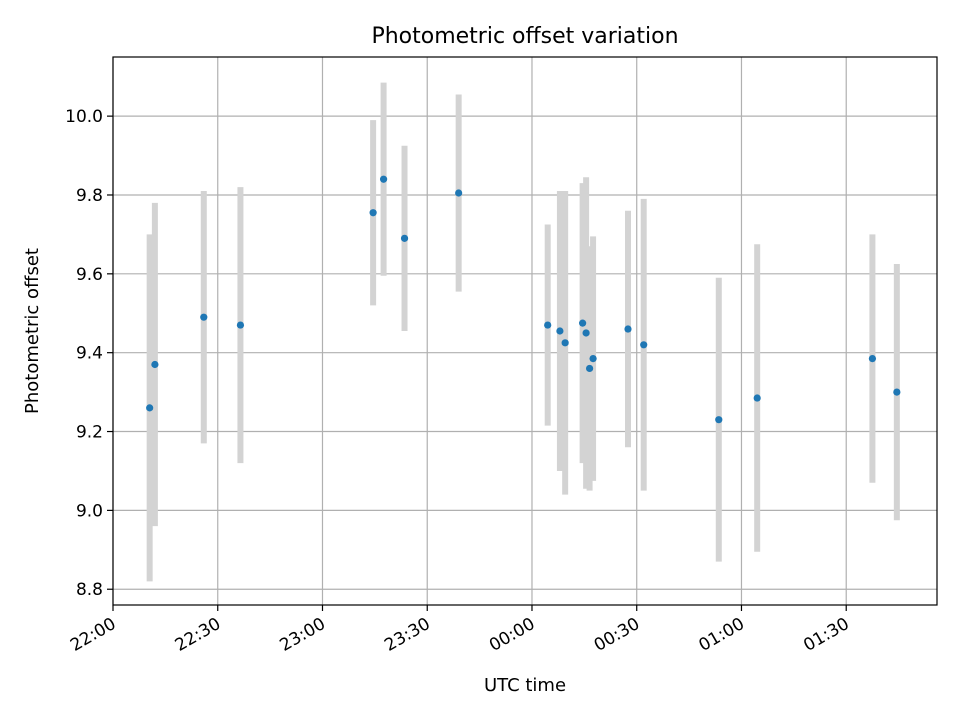  What do you see at coordinates (84, 117) in the screenshot?
I see `y-tick-label: 10.0` at bounding box center [84, 117].